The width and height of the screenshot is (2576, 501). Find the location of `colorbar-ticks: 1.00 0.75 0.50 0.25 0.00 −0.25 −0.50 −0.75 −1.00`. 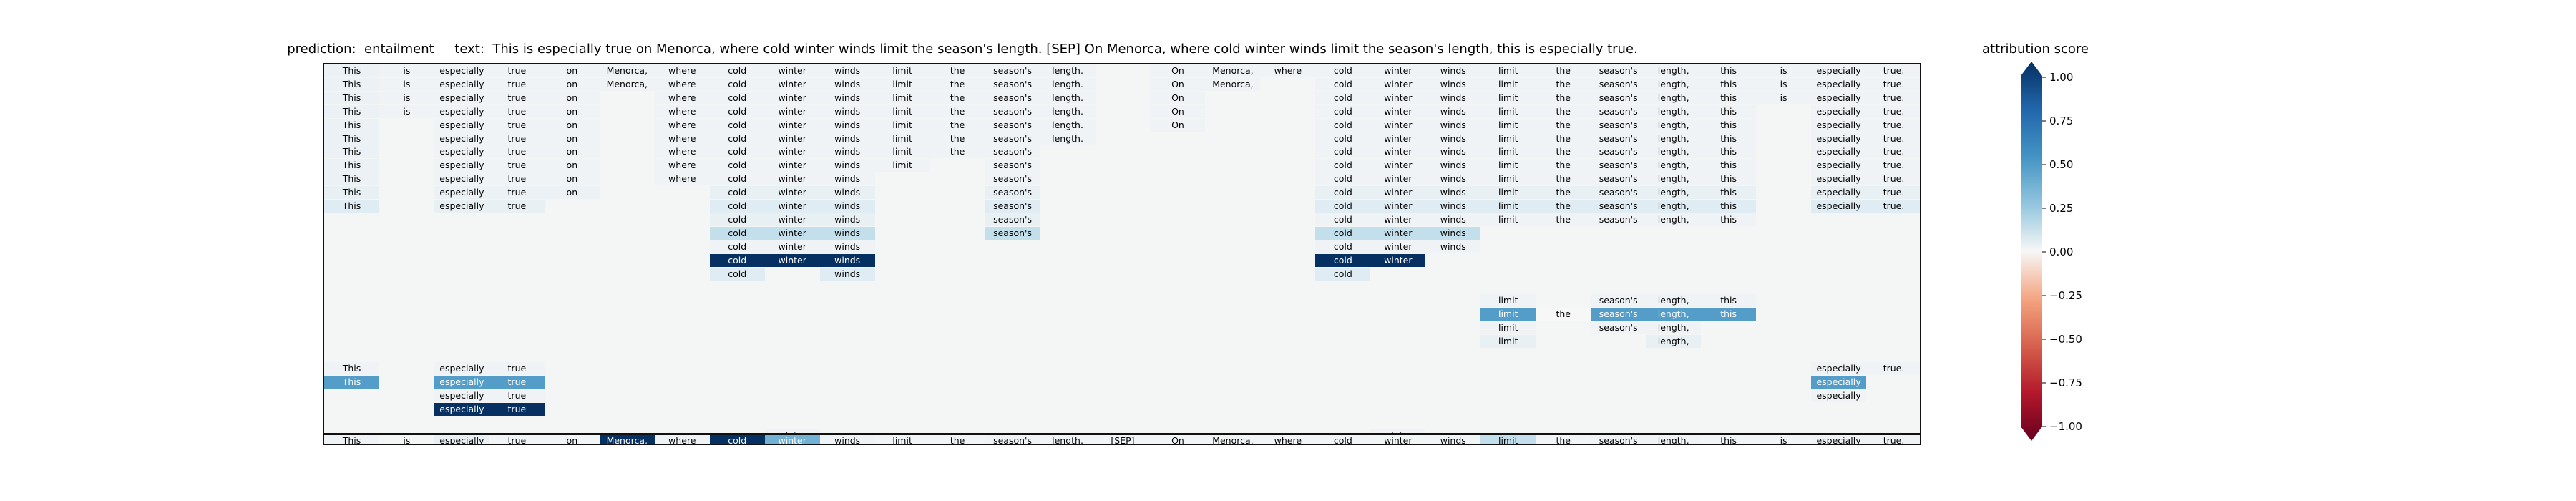

colorbar-ticks: 1.00 0.75 0.50 0.25 0.00 −0.25 −0.50 −0.75 −1.00 is located at coordinates (2062, 252).